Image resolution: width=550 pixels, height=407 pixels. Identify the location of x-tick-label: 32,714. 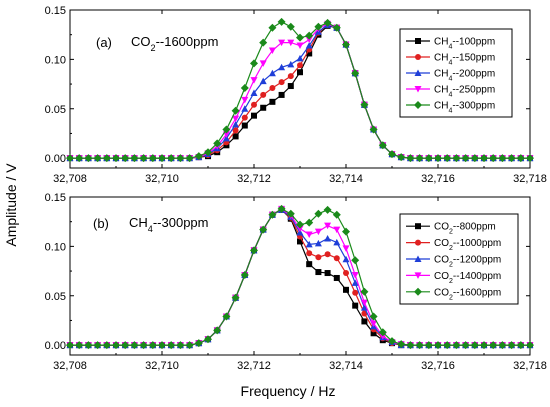
(346, 366).